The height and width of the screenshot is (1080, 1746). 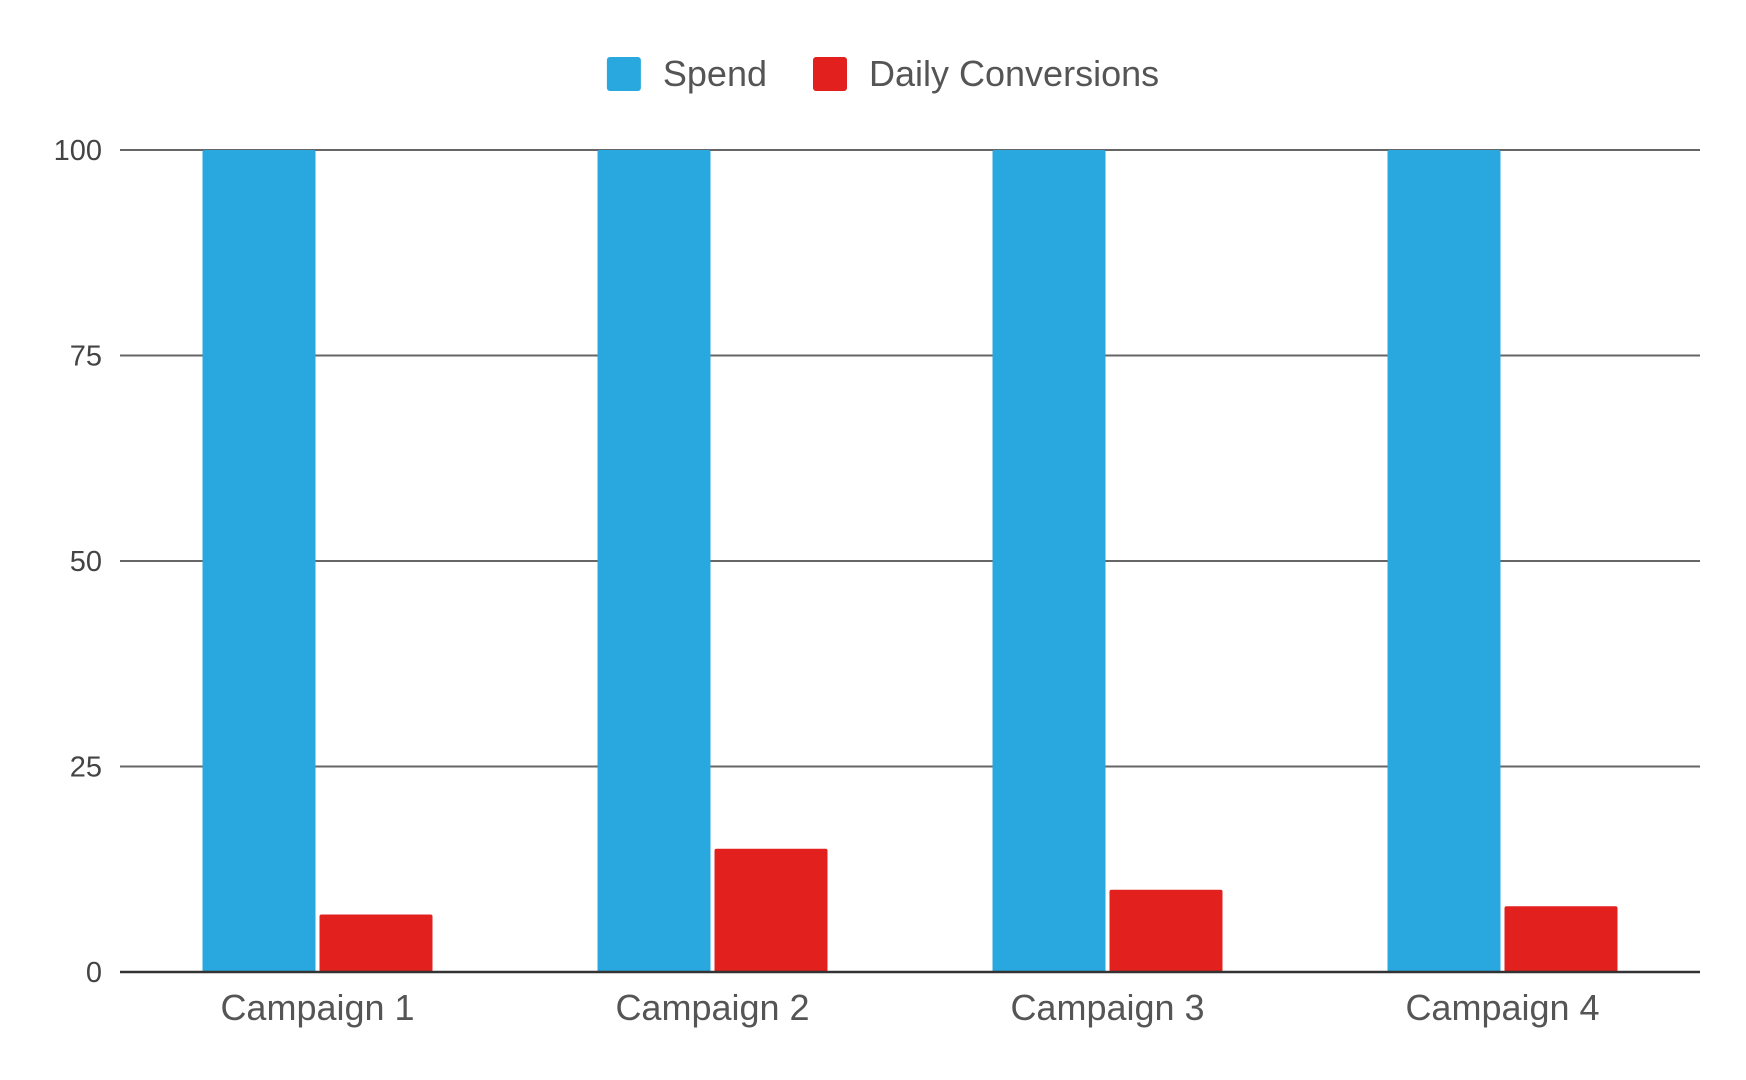 I want to click on y-tick-label: 0, so click(x=94, y=973).